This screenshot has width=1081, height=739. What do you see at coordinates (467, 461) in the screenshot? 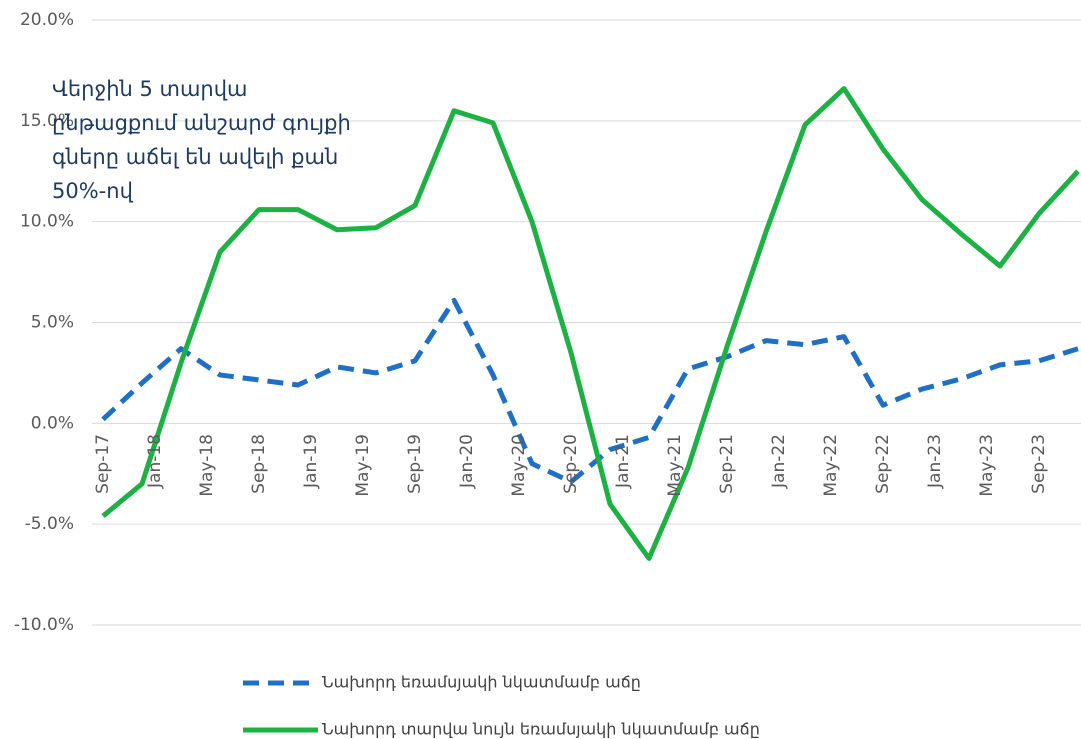
I see `x-tick-label: Jan-20` at bounding box center [467, 461].